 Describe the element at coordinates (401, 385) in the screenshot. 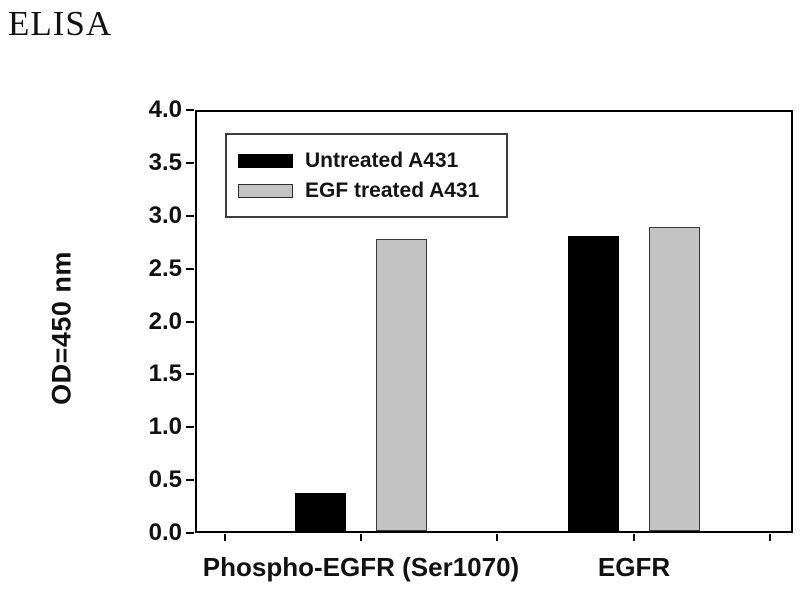

I see `bar-egf-treated-cat0` at that location.